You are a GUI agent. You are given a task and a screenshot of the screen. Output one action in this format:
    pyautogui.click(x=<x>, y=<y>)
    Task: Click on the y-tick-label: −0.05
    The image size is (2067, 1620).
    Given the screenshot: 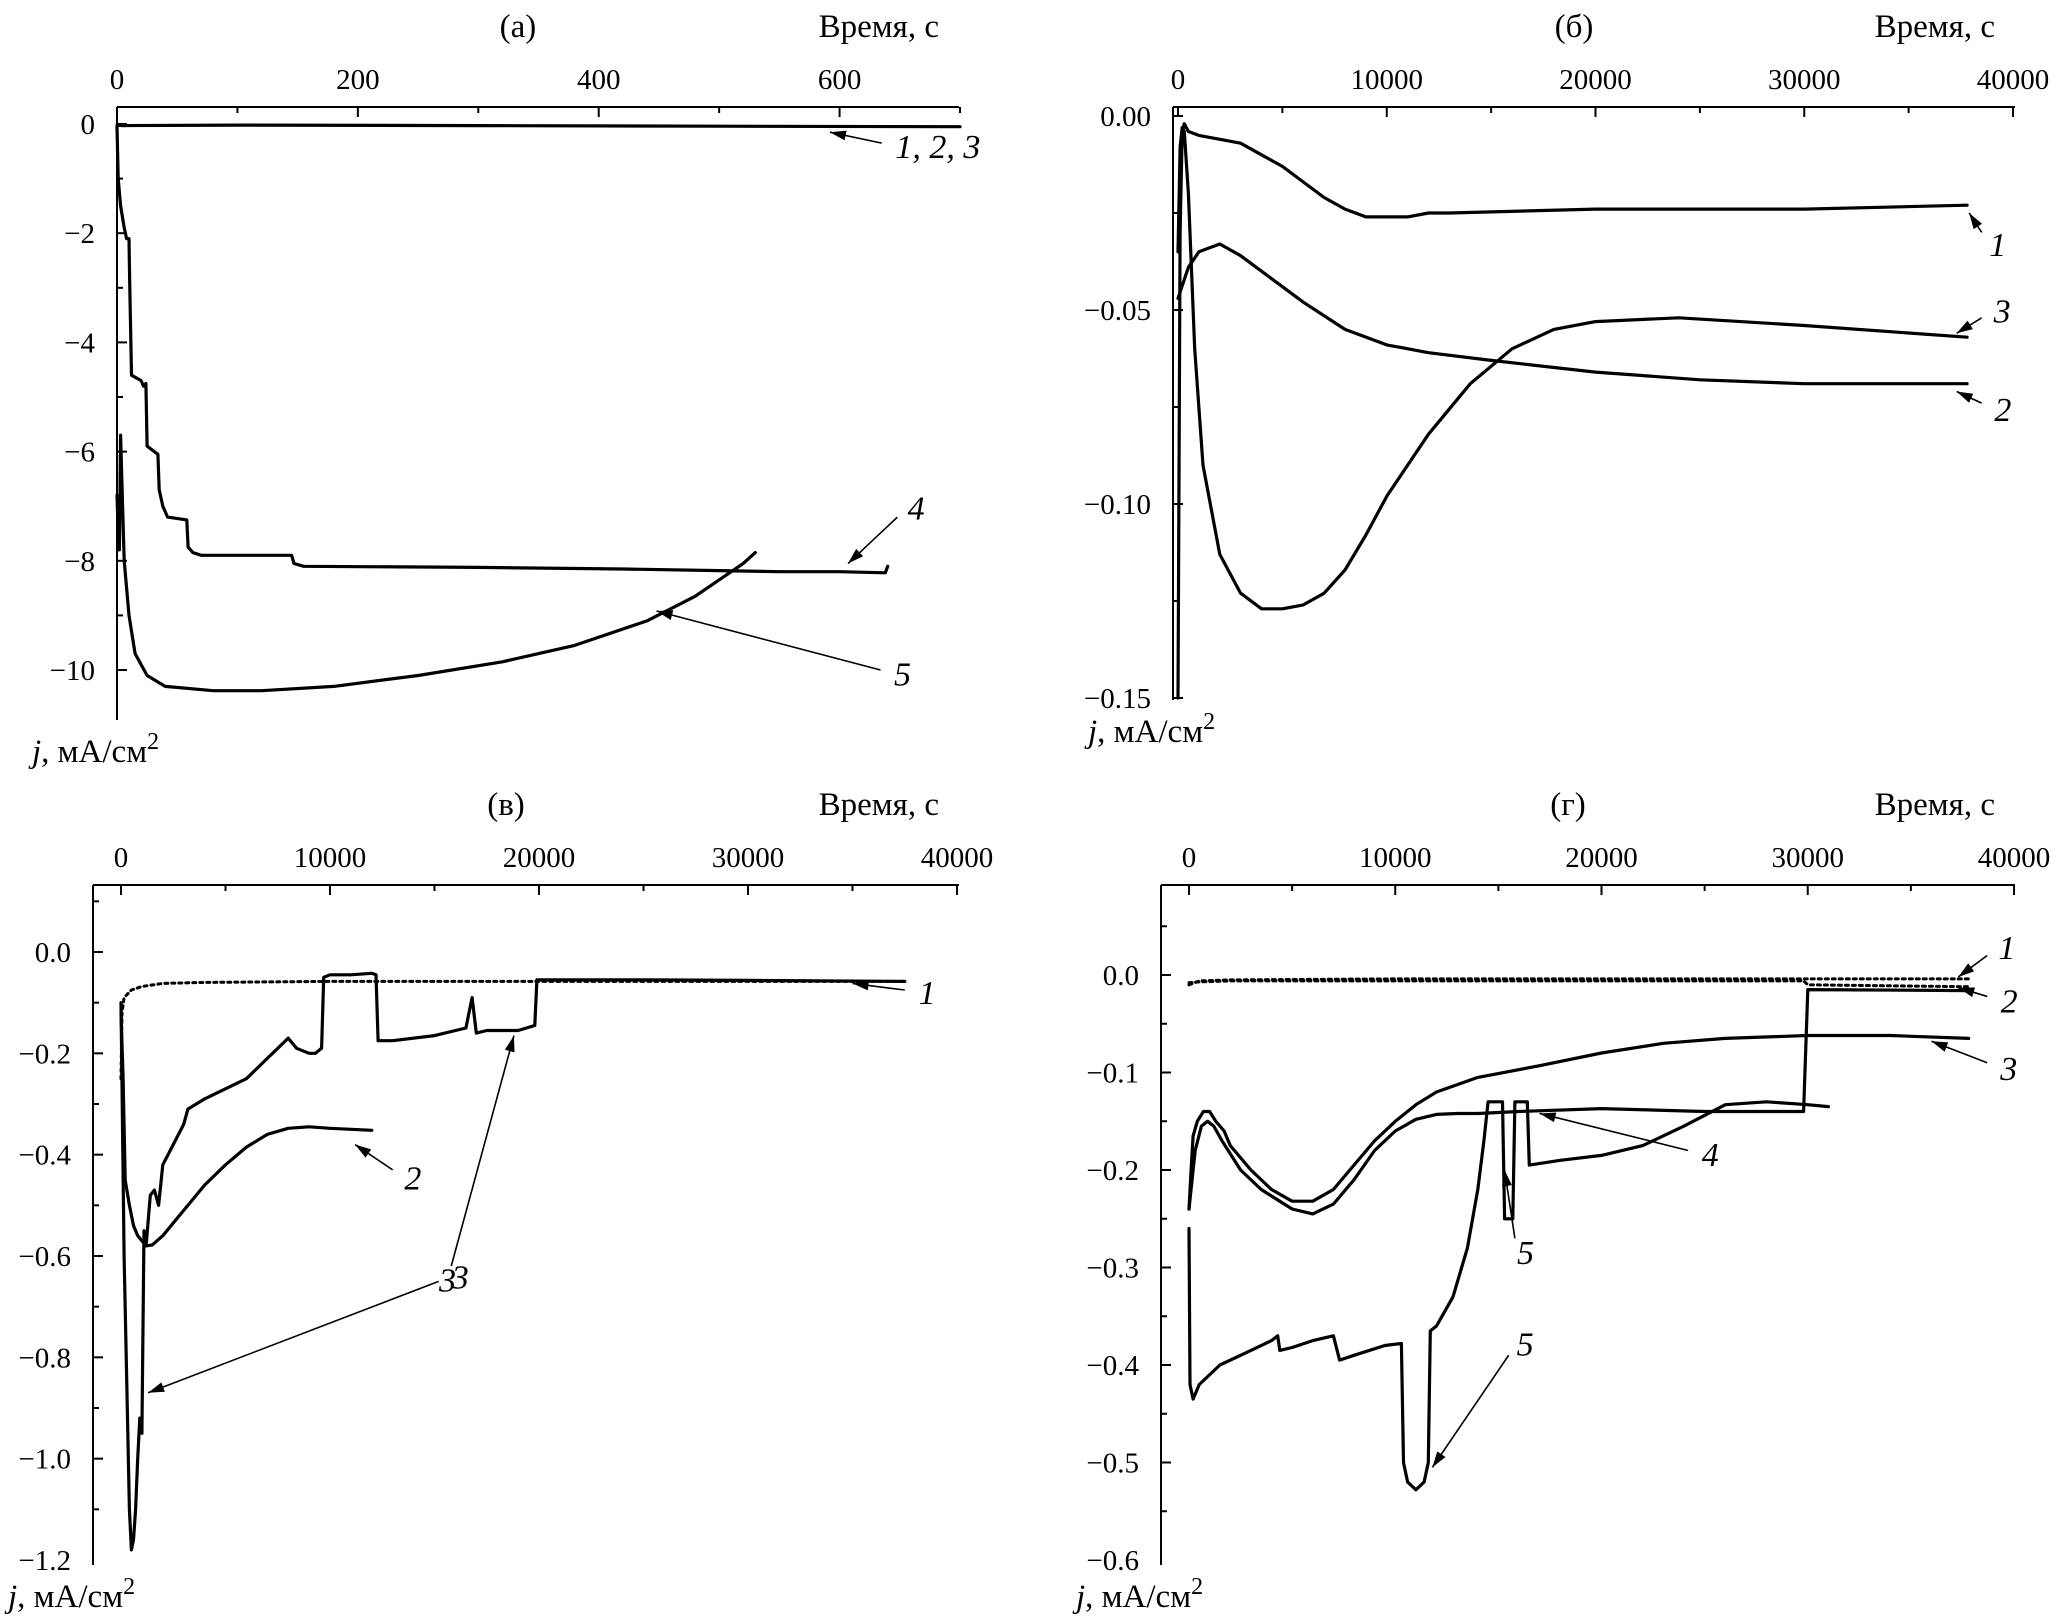 What is the action you would take?
    pyautogui.click(x=1117, y=311)
    